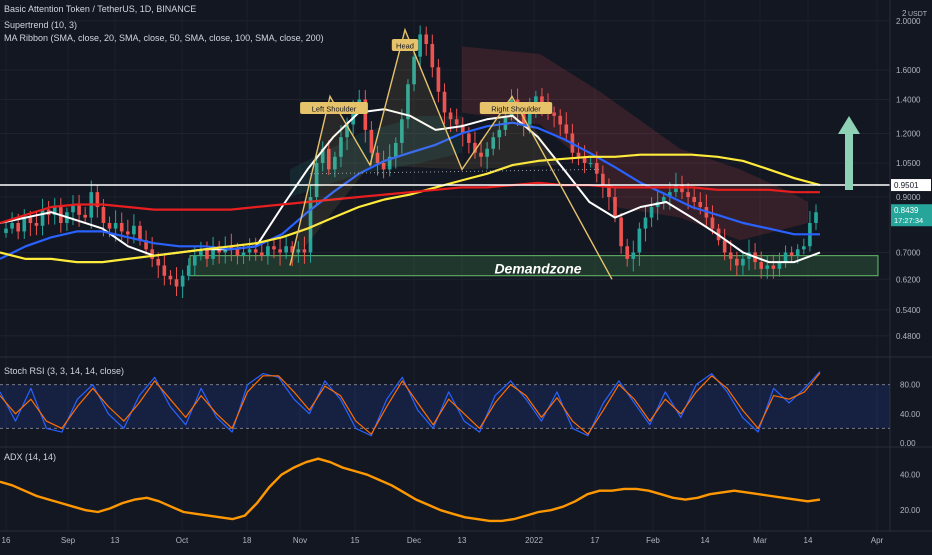 The width and height of the screenshot is (932, 555). I want to click on time-tick-label: 13, so click(115, 540).